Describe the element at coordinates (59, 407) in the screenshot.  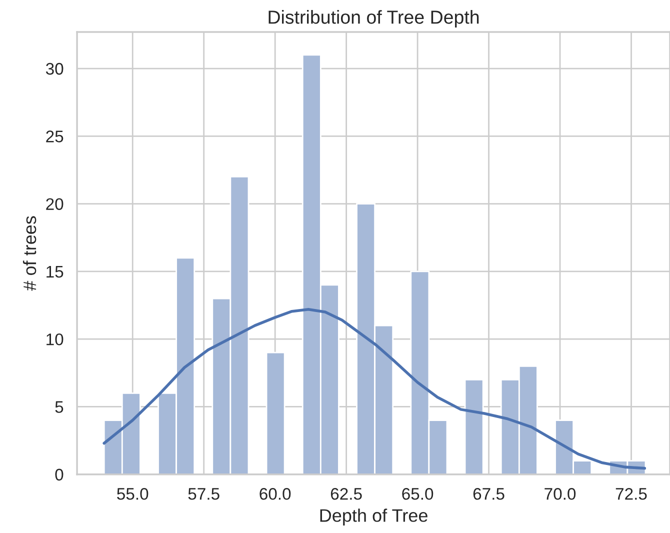
I see `y-tick-label: 5` at that location.